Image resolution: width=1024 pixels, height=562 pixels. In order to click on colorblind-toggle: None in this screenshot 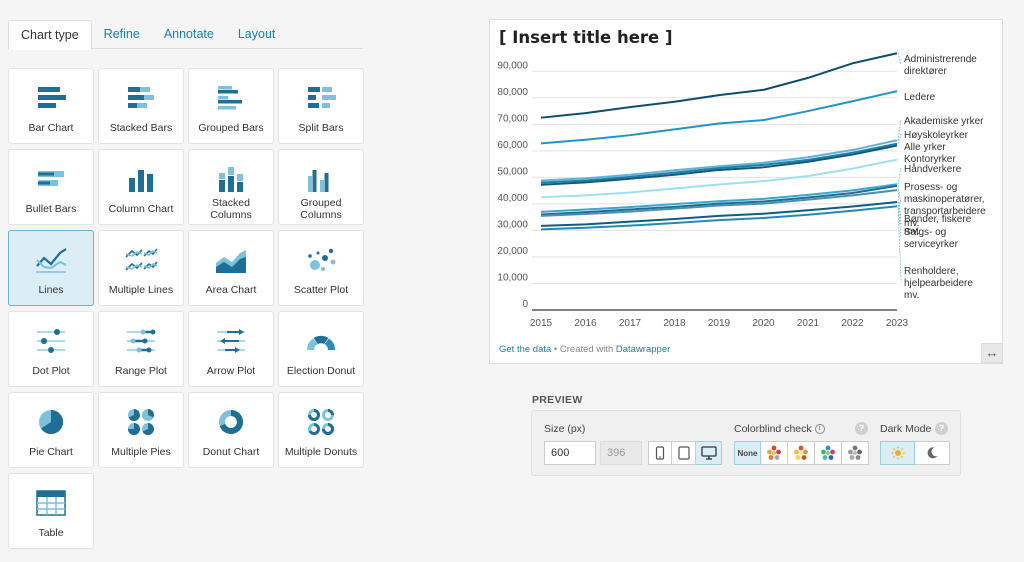, I will do `click(801, 453)`.